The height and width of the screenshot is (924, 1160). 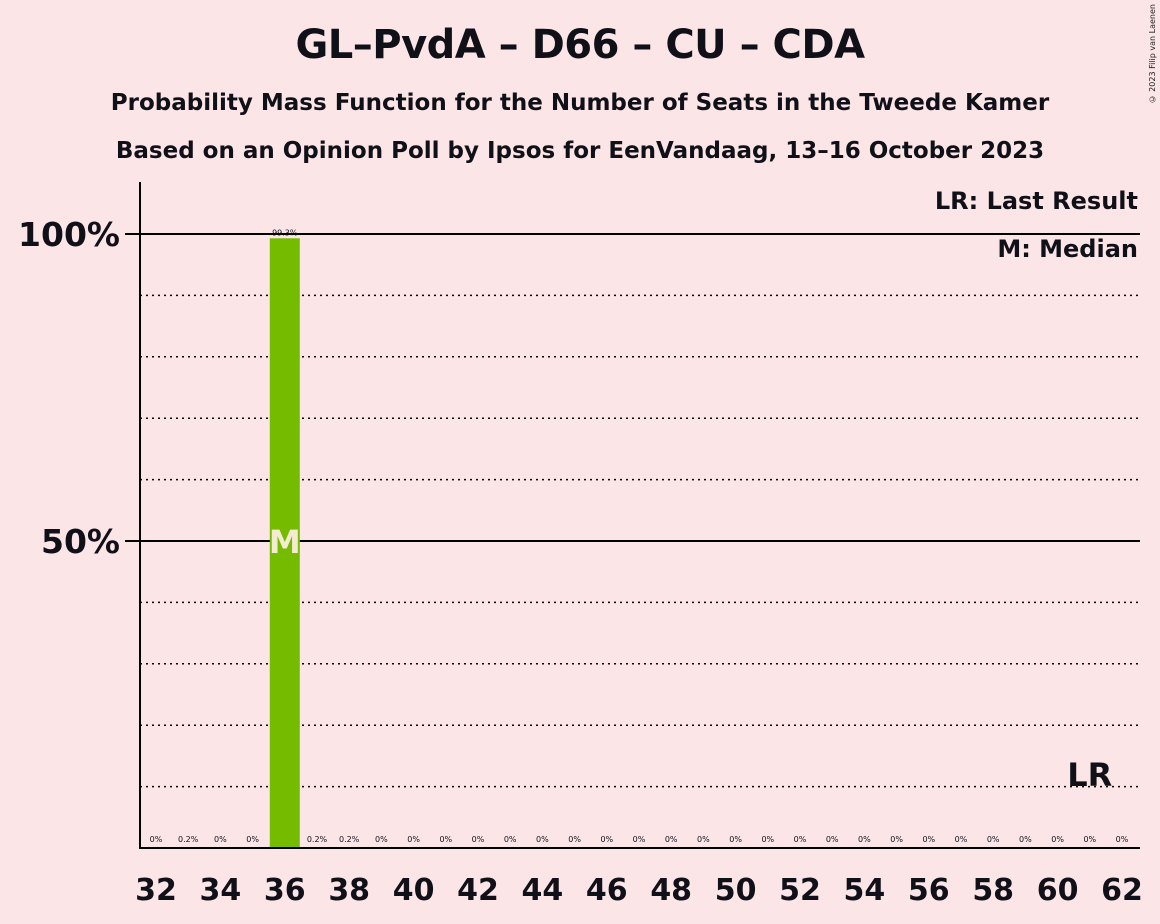 What do you see at coordinates (864, 839) in the screenshot?
I see `value-label-54: 0%` at bounding box center [864, 839].